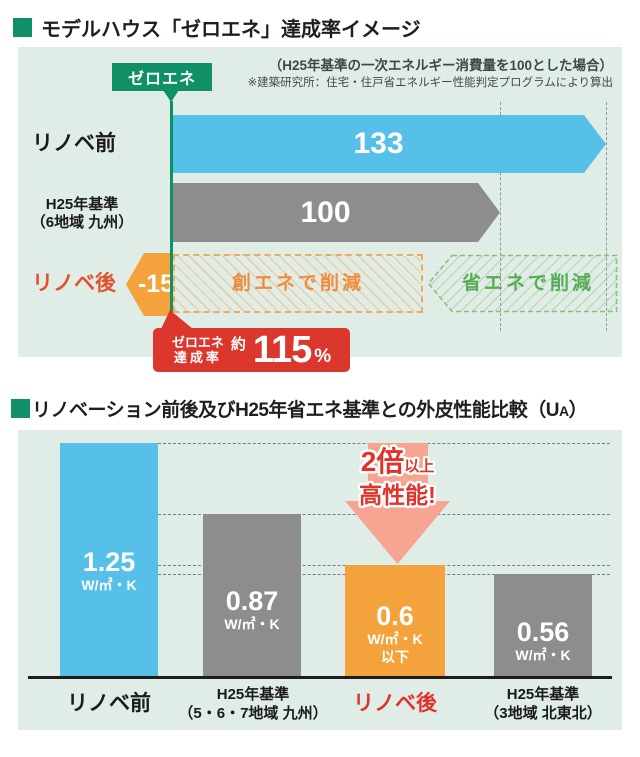 Image resolution: width=640 pixels, height=757 pixels. What do you see at coordinates (156, 284) in the screenshot?
I see `bar-renovation-after-value: -15` at bounding box center [156, 284].